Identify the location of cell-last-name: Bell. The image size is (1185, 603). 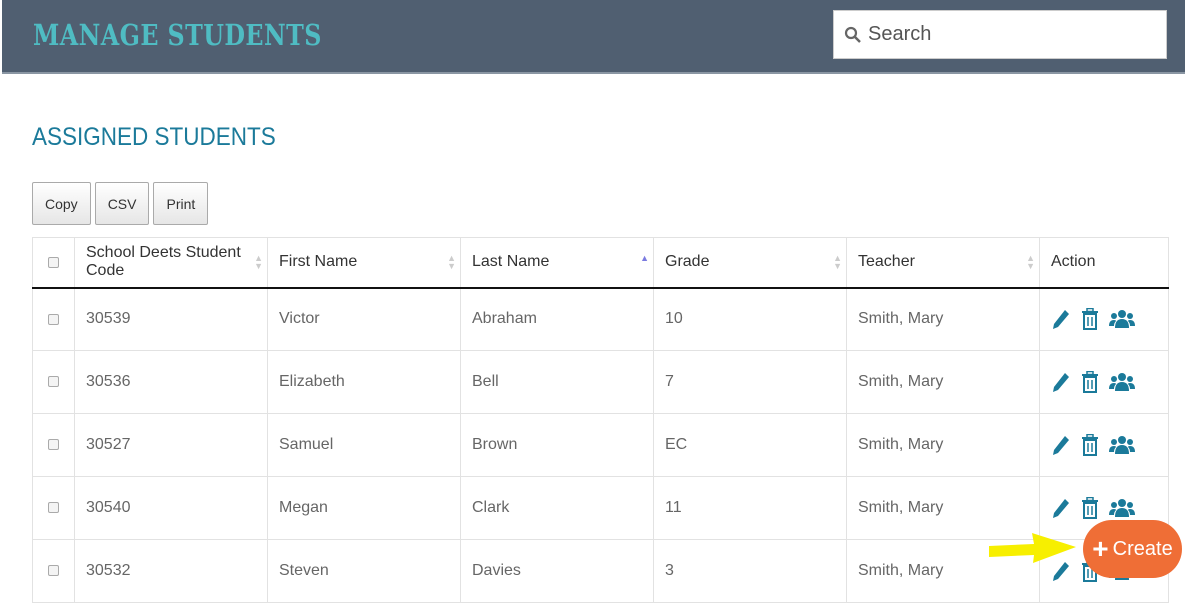
(557, 382).